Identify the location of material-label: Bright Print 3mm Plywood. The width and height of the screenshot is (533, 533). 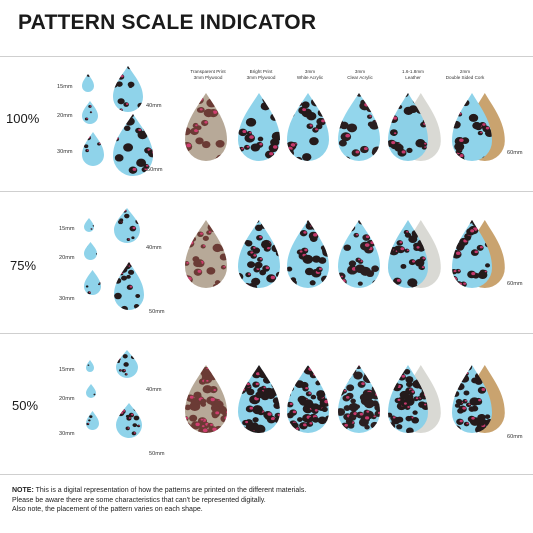
(261, 74).